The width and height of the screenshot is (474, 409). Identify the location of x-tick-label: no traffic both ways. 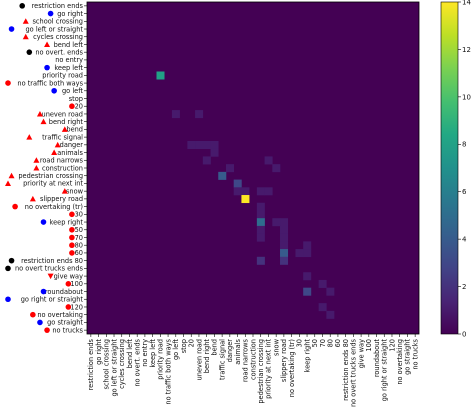
(168, 371).